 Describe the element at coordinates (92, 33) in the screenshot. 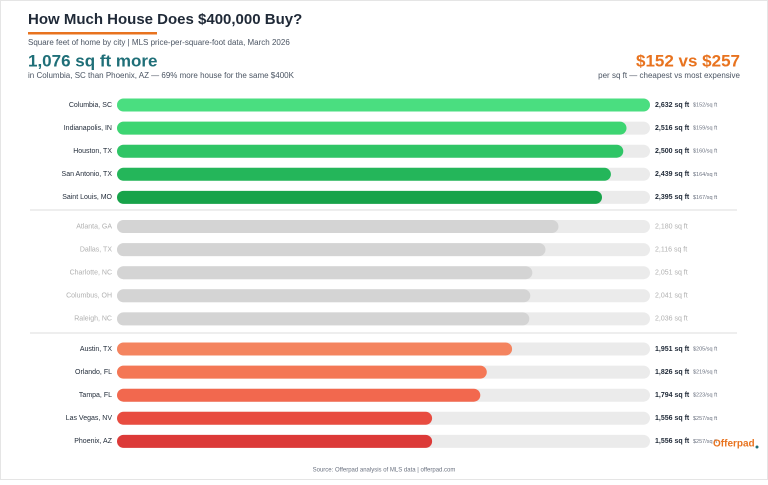

I see `title-underline` at that location.